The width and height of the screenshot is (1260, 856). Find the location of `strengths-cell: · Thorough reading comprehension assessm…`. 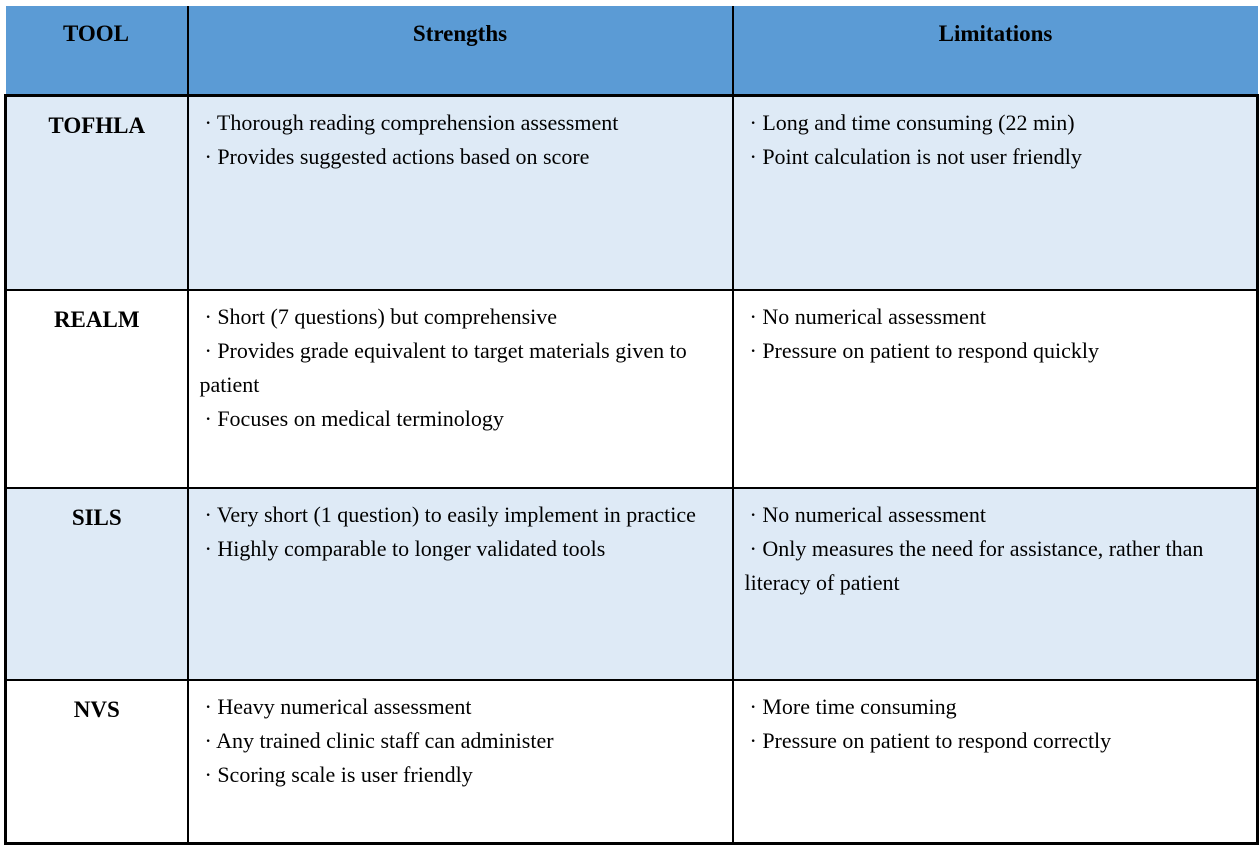

strengths-cell: · Thorough reading comprehension assessm… is located at coordinates (460, 192).